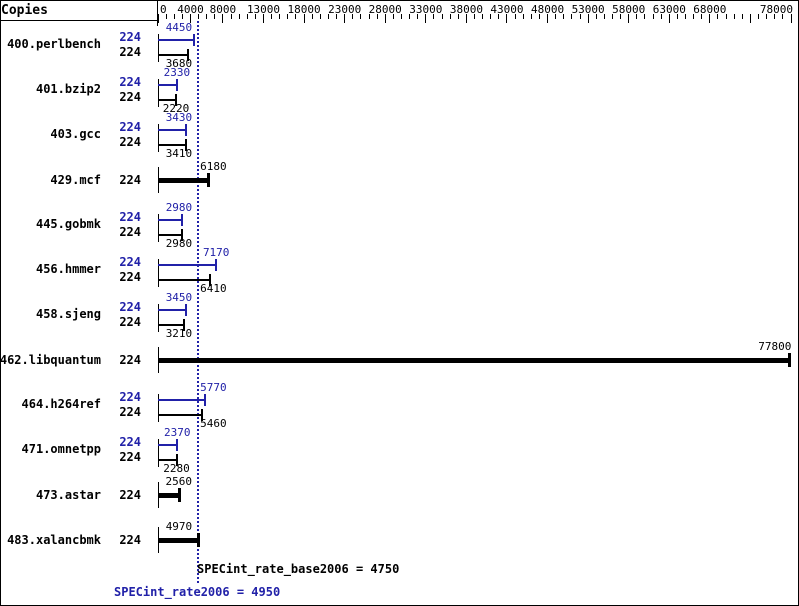 This screenshot has height=606, width=799. Describe the element at coordinates (157, 13) in the screenshot. I see `header-divider-vertical` at that location.